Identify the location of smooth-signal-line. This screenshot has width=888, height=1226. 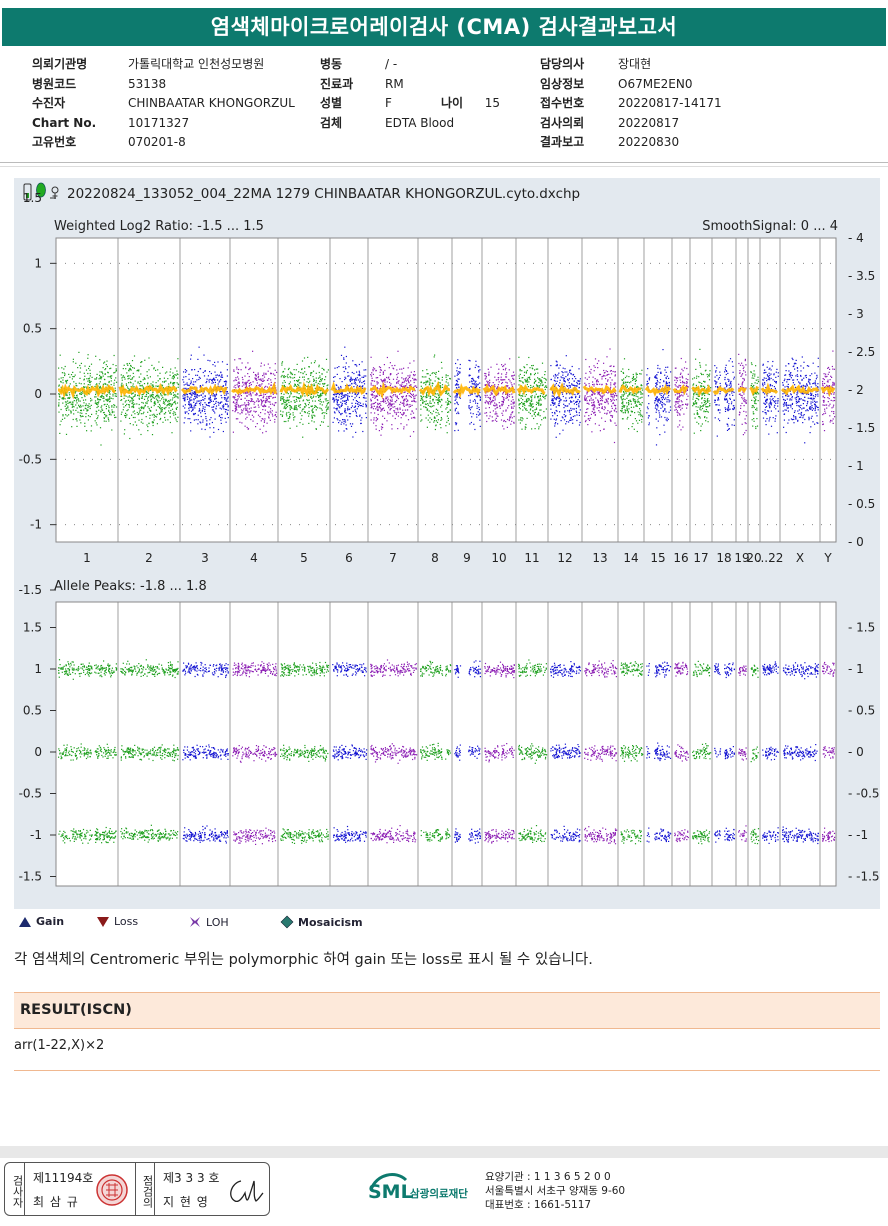
(87, 391).